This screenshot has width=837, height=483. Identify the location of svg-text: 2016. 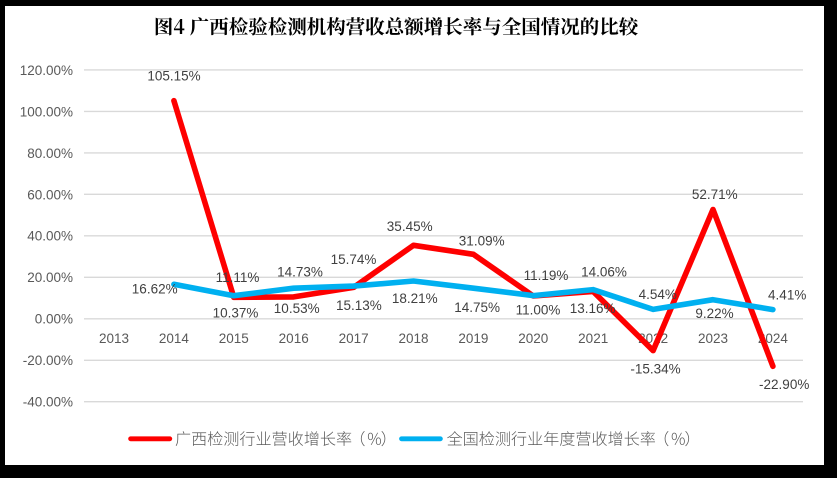
(294, 338).